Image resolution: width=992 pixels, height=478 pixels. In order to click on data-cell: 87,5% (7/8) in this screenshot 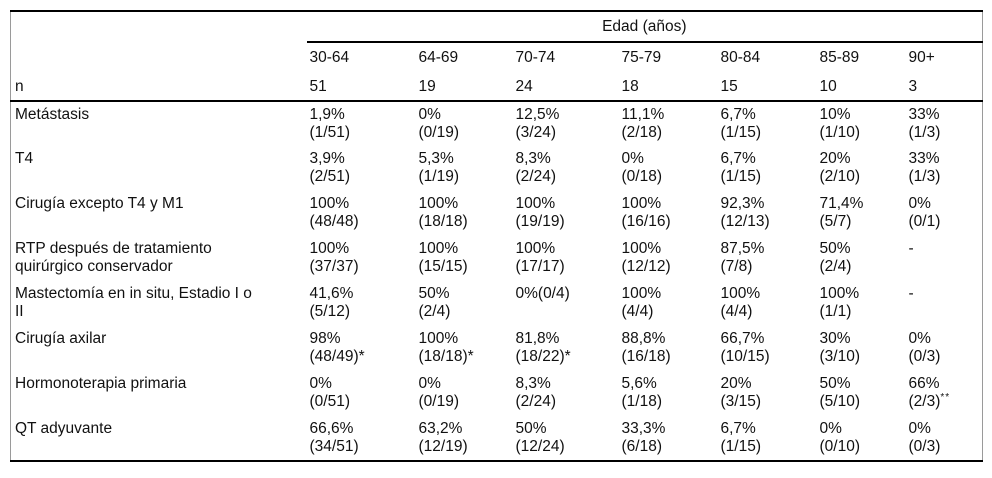, I will do `click(742, 257)`.